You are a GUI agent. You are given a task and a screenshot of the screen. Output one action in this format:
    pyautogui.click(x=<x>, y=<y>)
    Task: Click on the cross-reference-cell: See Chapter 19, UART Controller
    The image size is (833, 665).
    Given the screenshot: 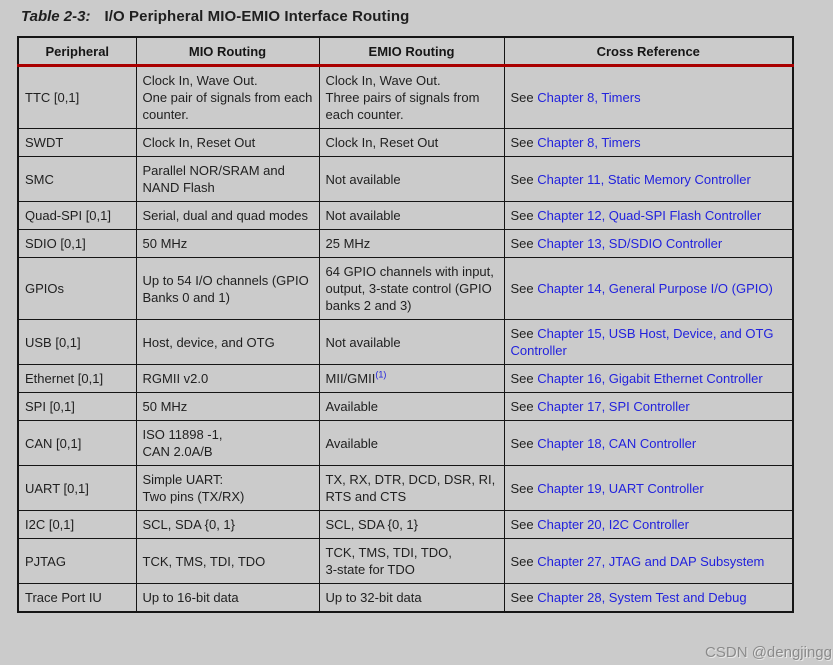 What is the action you would take?
    pyautogui.click(x=648, y=488)
    